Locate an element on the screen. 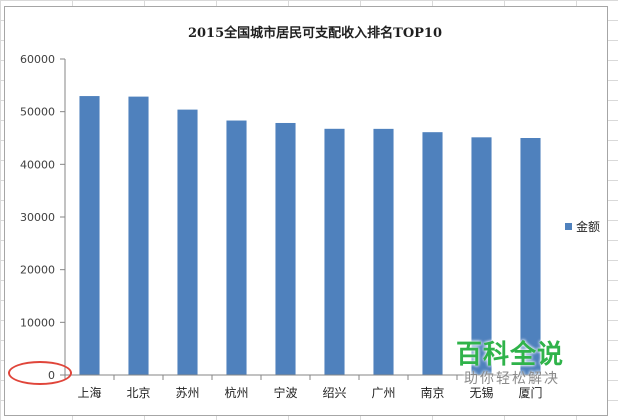  y-tick-label: 60000 is located at coordinates (37, 59).